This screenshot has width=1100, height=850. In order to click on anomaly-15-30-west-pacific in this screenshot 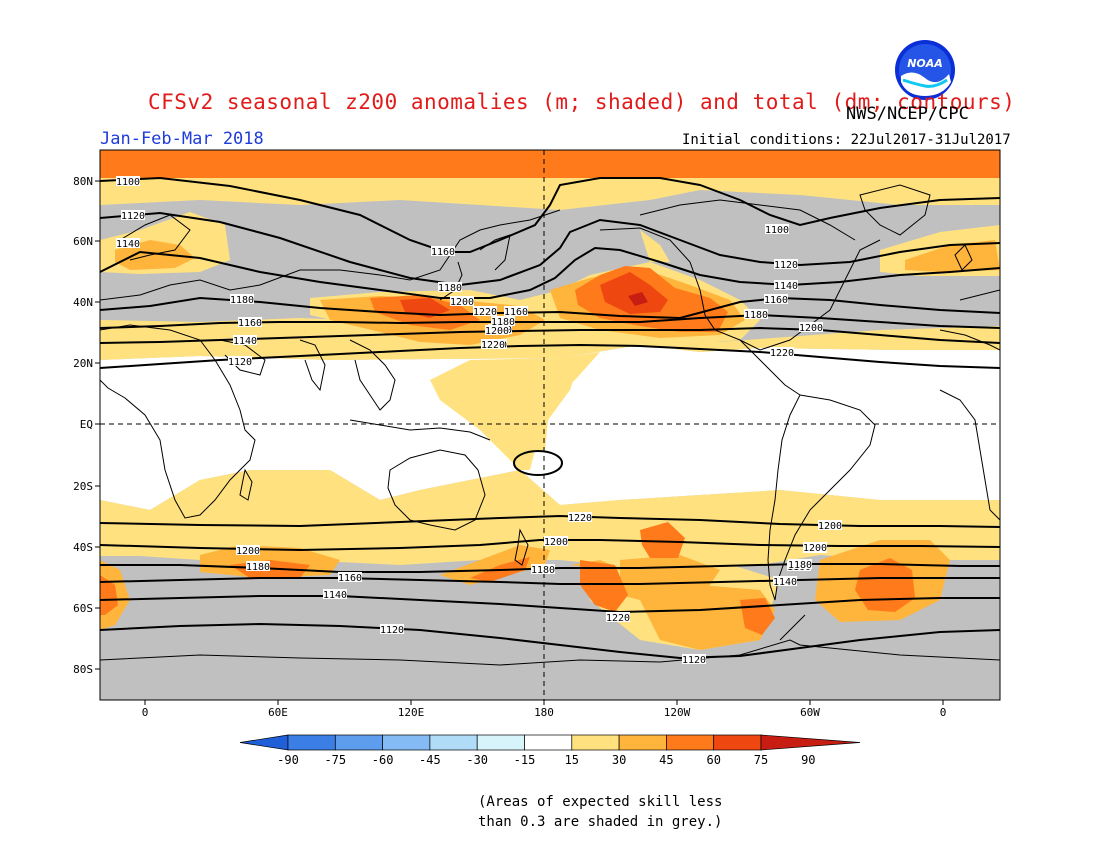, I will do `click(655, 246)`.